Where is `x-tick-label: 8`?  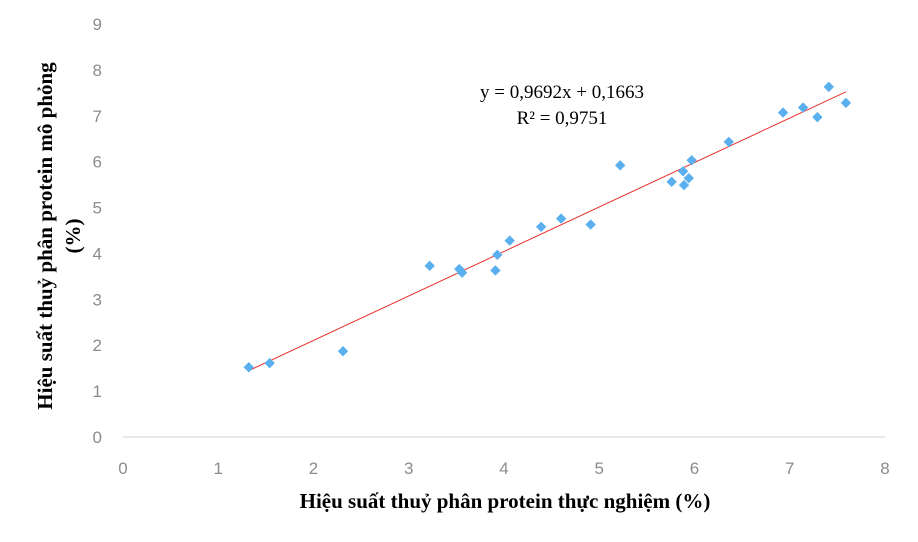
x-tick-label: 8 is located at coordinates (884, 468).